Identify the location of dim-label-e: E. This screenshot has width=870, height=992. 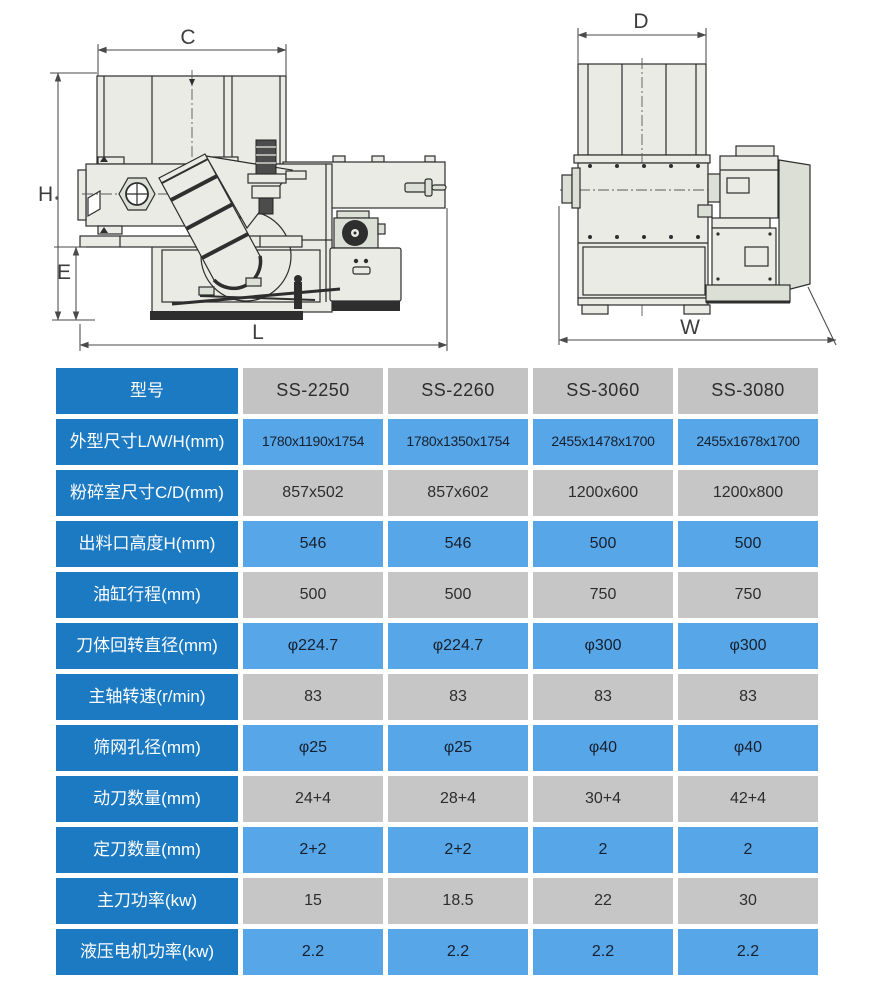
(64, 272).